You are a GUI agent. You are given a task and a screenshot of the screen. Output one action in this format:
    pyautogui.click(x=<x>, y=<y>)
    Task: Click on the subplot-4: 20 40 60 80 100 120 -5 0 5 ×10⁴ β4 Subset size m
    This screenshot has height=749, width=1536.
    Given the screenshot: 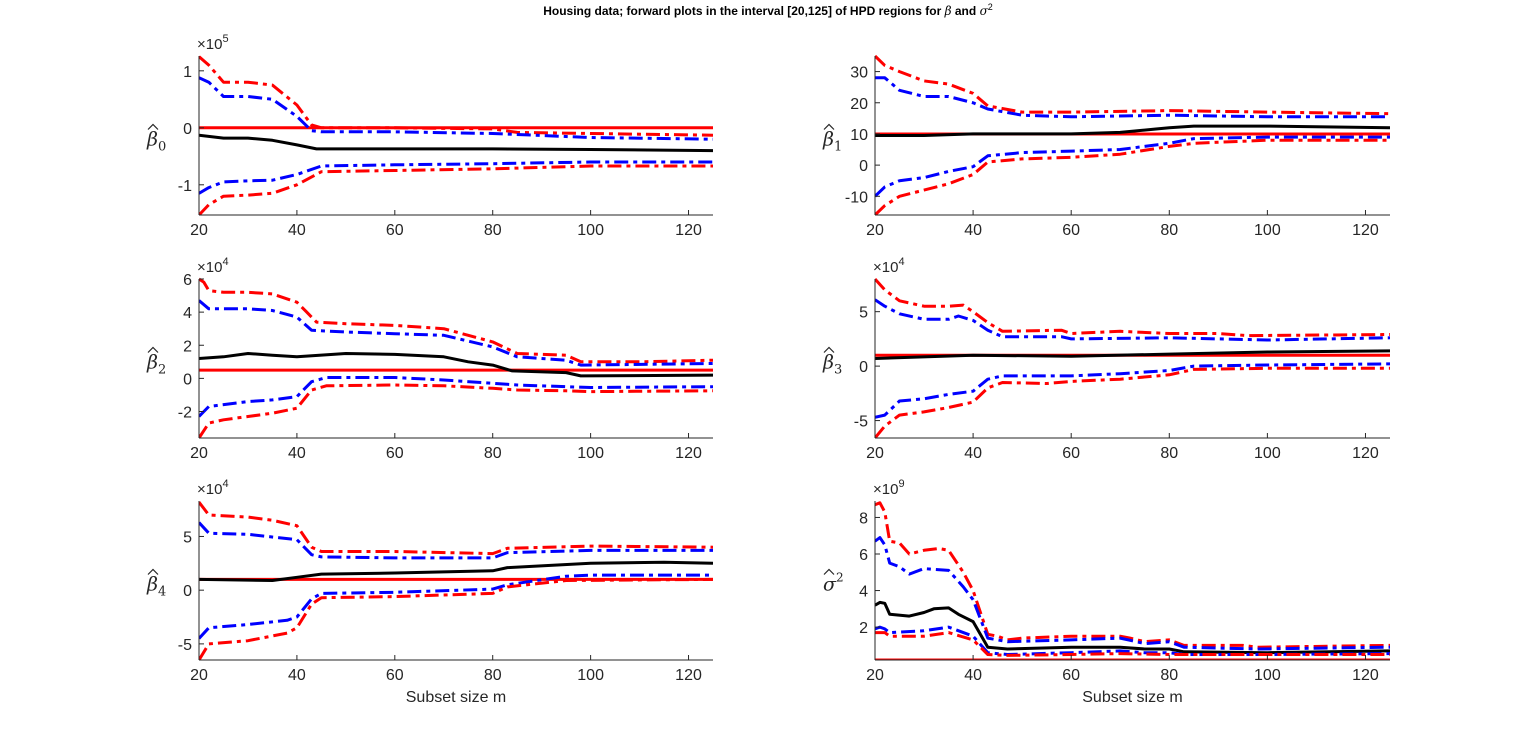 What is the action you would take?
    pyautogui.click(x=429, y=592)
    